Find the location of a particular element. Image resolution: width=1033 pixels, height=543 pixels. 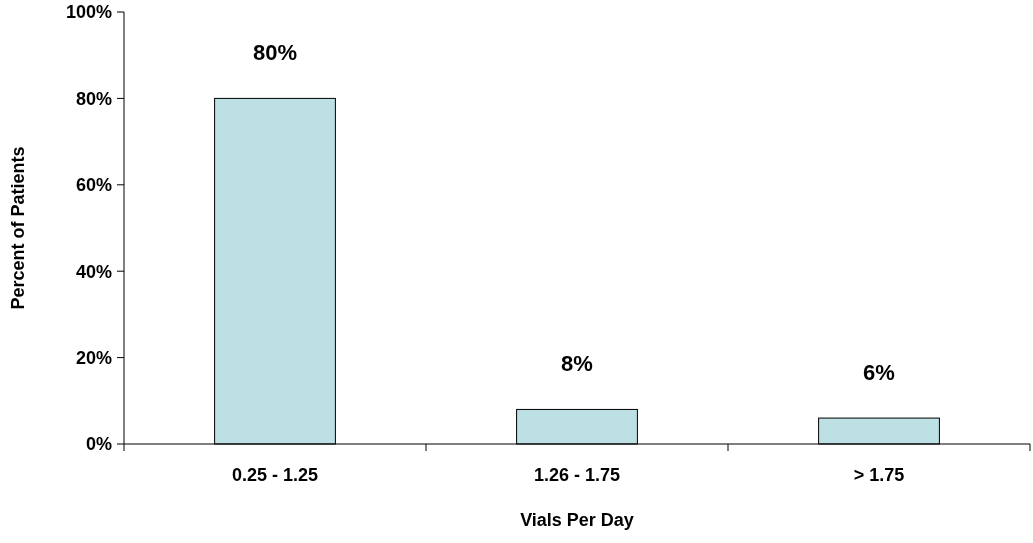

x-tick-label: 0.25 - 1.25 is located at coordinates (275, 475).